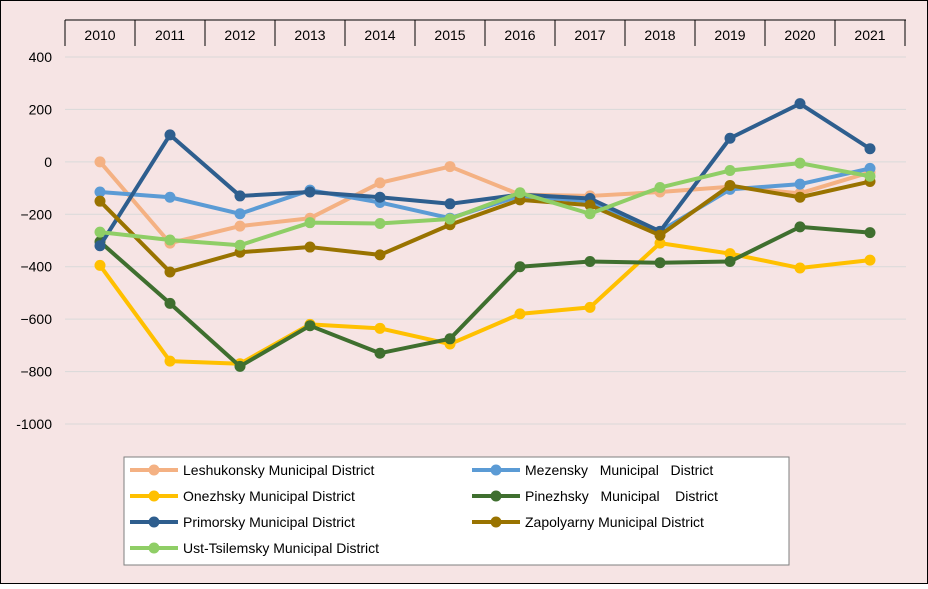 The image size is (928, 589). Describe the element at coordinates (36, 267) in the screenshot. I see `y-tick-label: −400` at that location.